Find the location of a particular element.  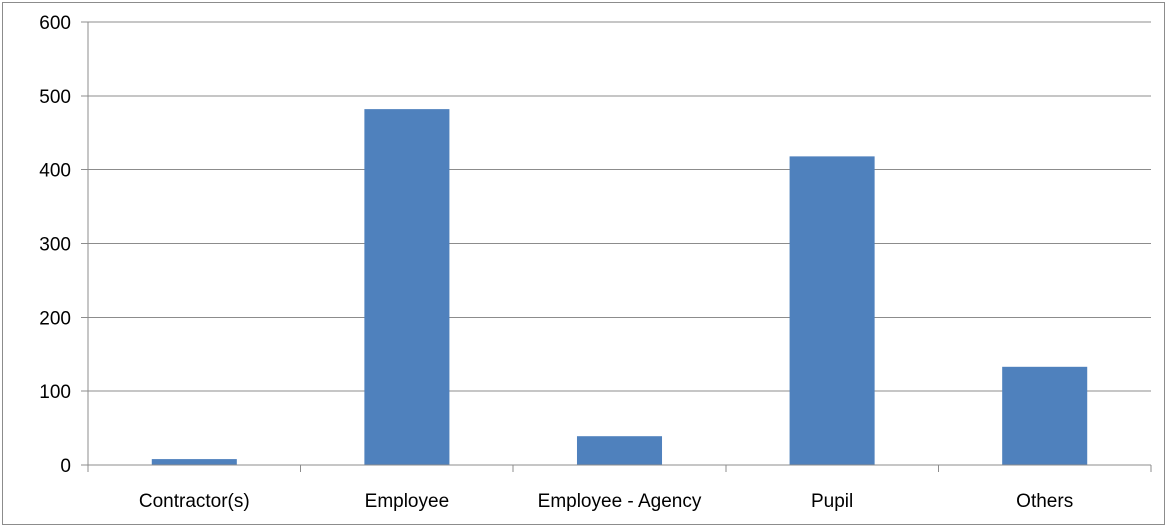

y-tick-label: 300 is located at coordinates (55, 245).